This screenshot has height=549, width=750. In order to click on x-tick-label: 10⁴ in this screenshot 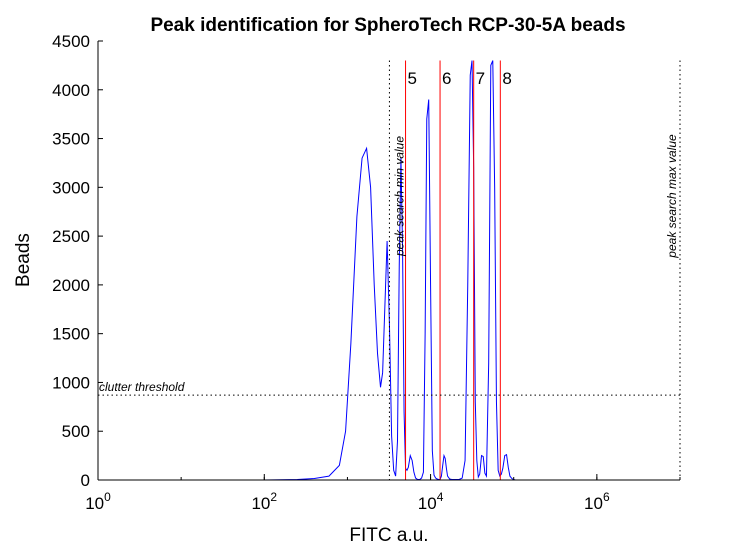, I will do `click(431, 501)`.